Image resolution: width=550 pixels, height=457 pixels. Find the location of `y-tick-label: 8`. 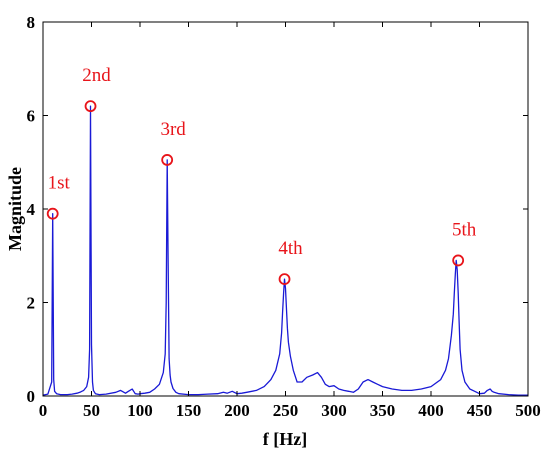

y-tick-label: 8 is located at coordinates (31, 22).